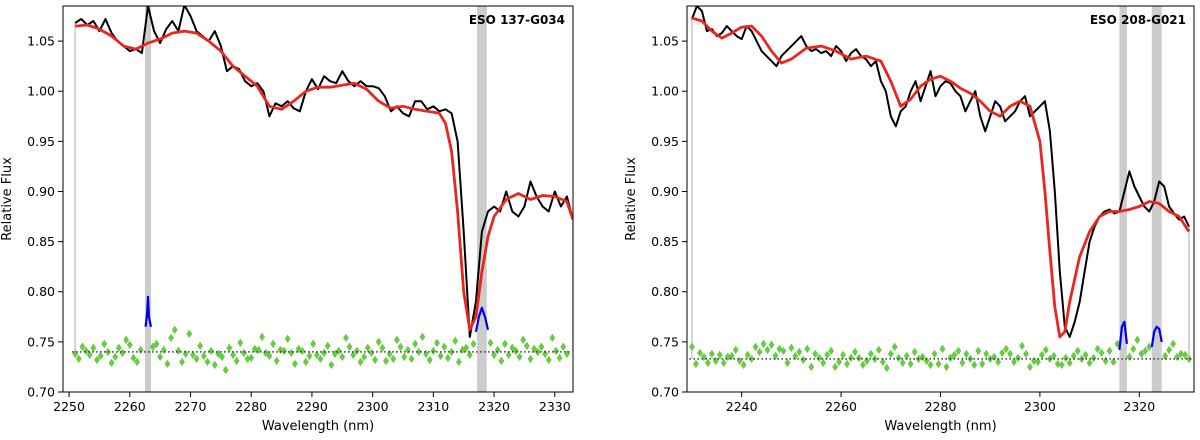  I want to click on x-tick-label: 2280, so click(251, 406).